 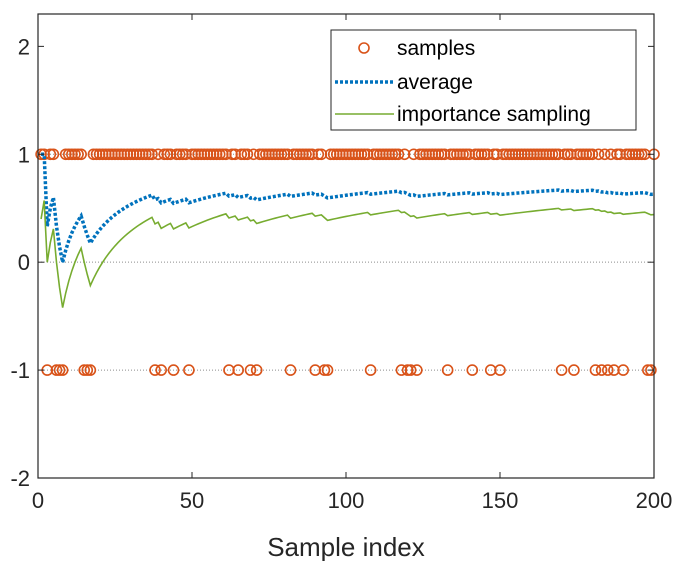 What do you see at coordinates (192, 500) in the screenshot?
I see `x-tick-label: 50` at bounding box center [192, 500].